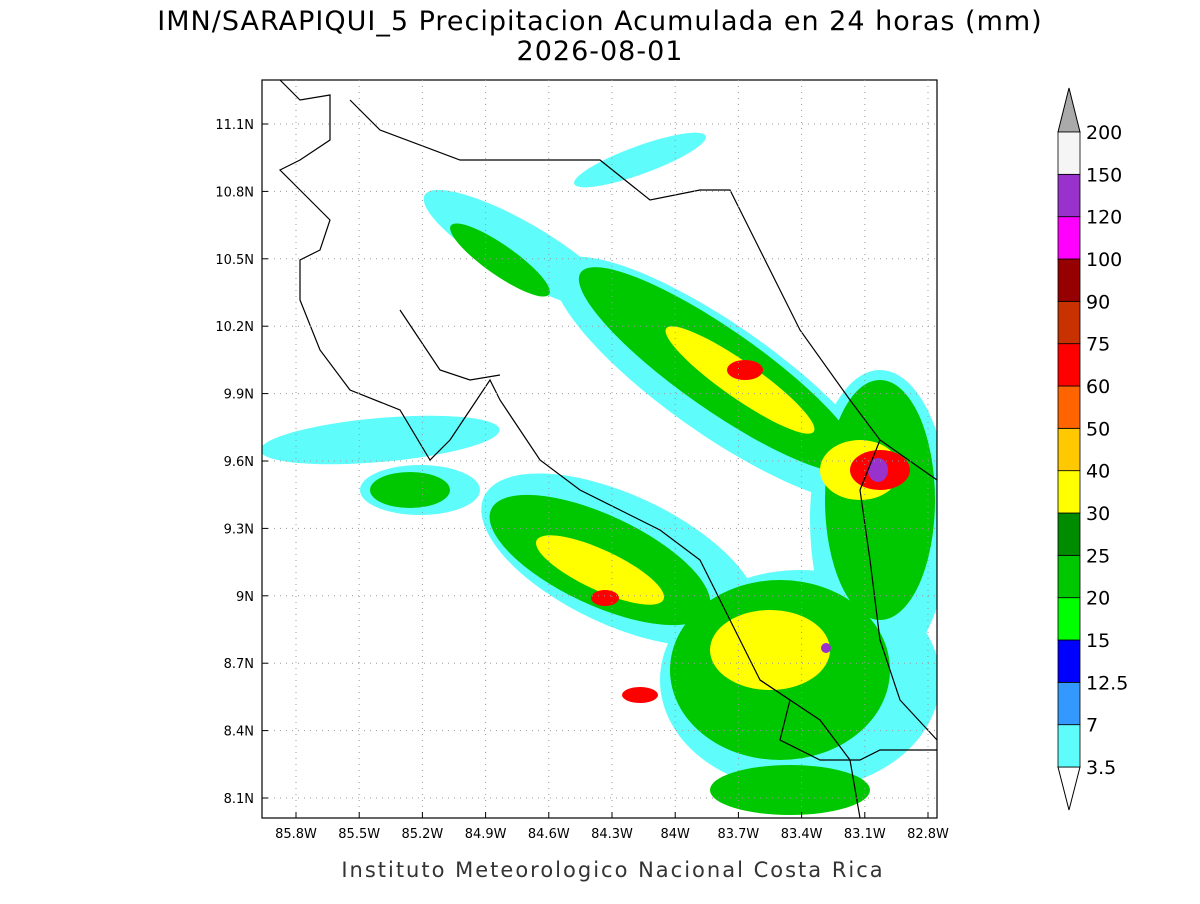  Describe the element at coordinates (1098, 514) in the screenshot. I see `colorbar-label: 30` at that location.